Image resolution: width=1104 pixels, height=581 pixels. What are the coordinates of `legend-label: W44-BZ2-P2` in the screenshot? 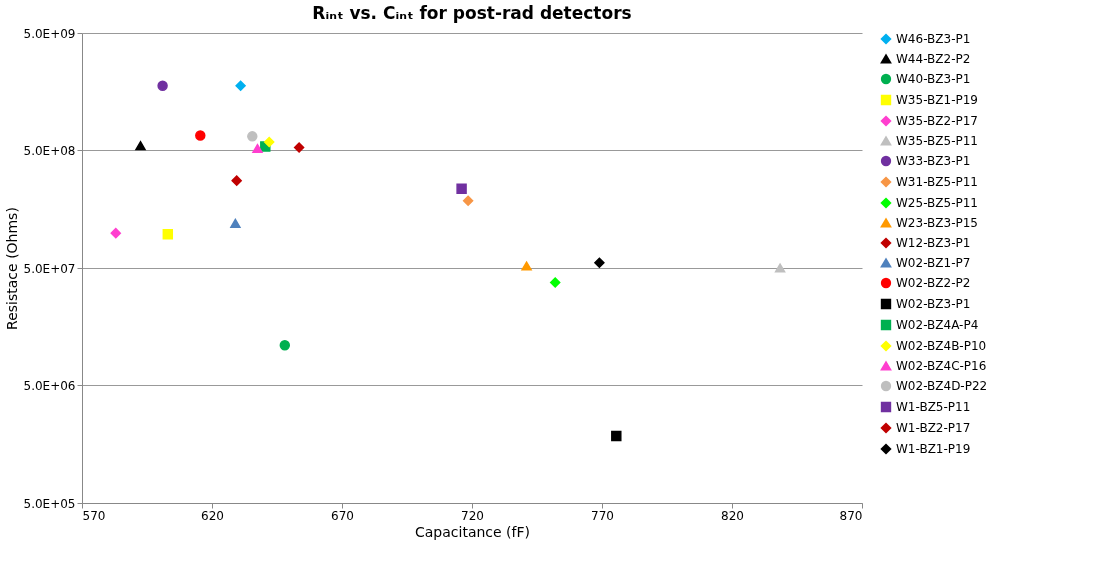 It's located at (933, 59).